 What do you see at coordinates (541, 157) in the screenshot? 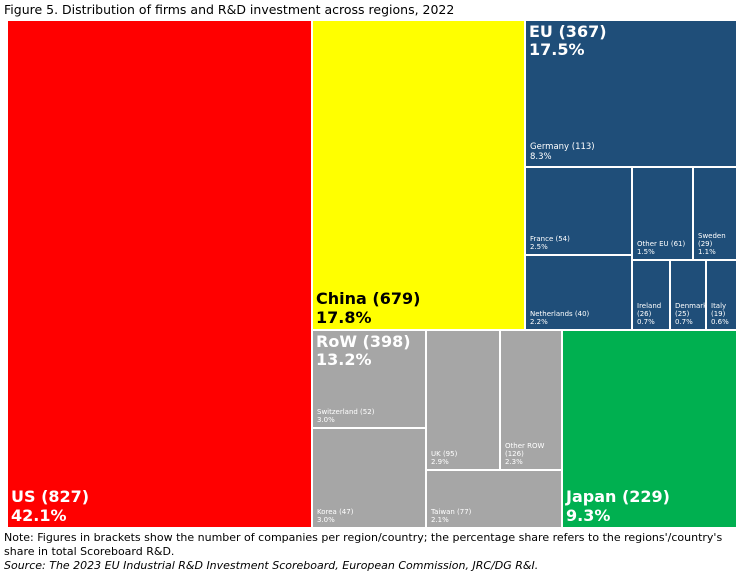
I see `node-share: 8.3%` at bounding box center [541, 157].